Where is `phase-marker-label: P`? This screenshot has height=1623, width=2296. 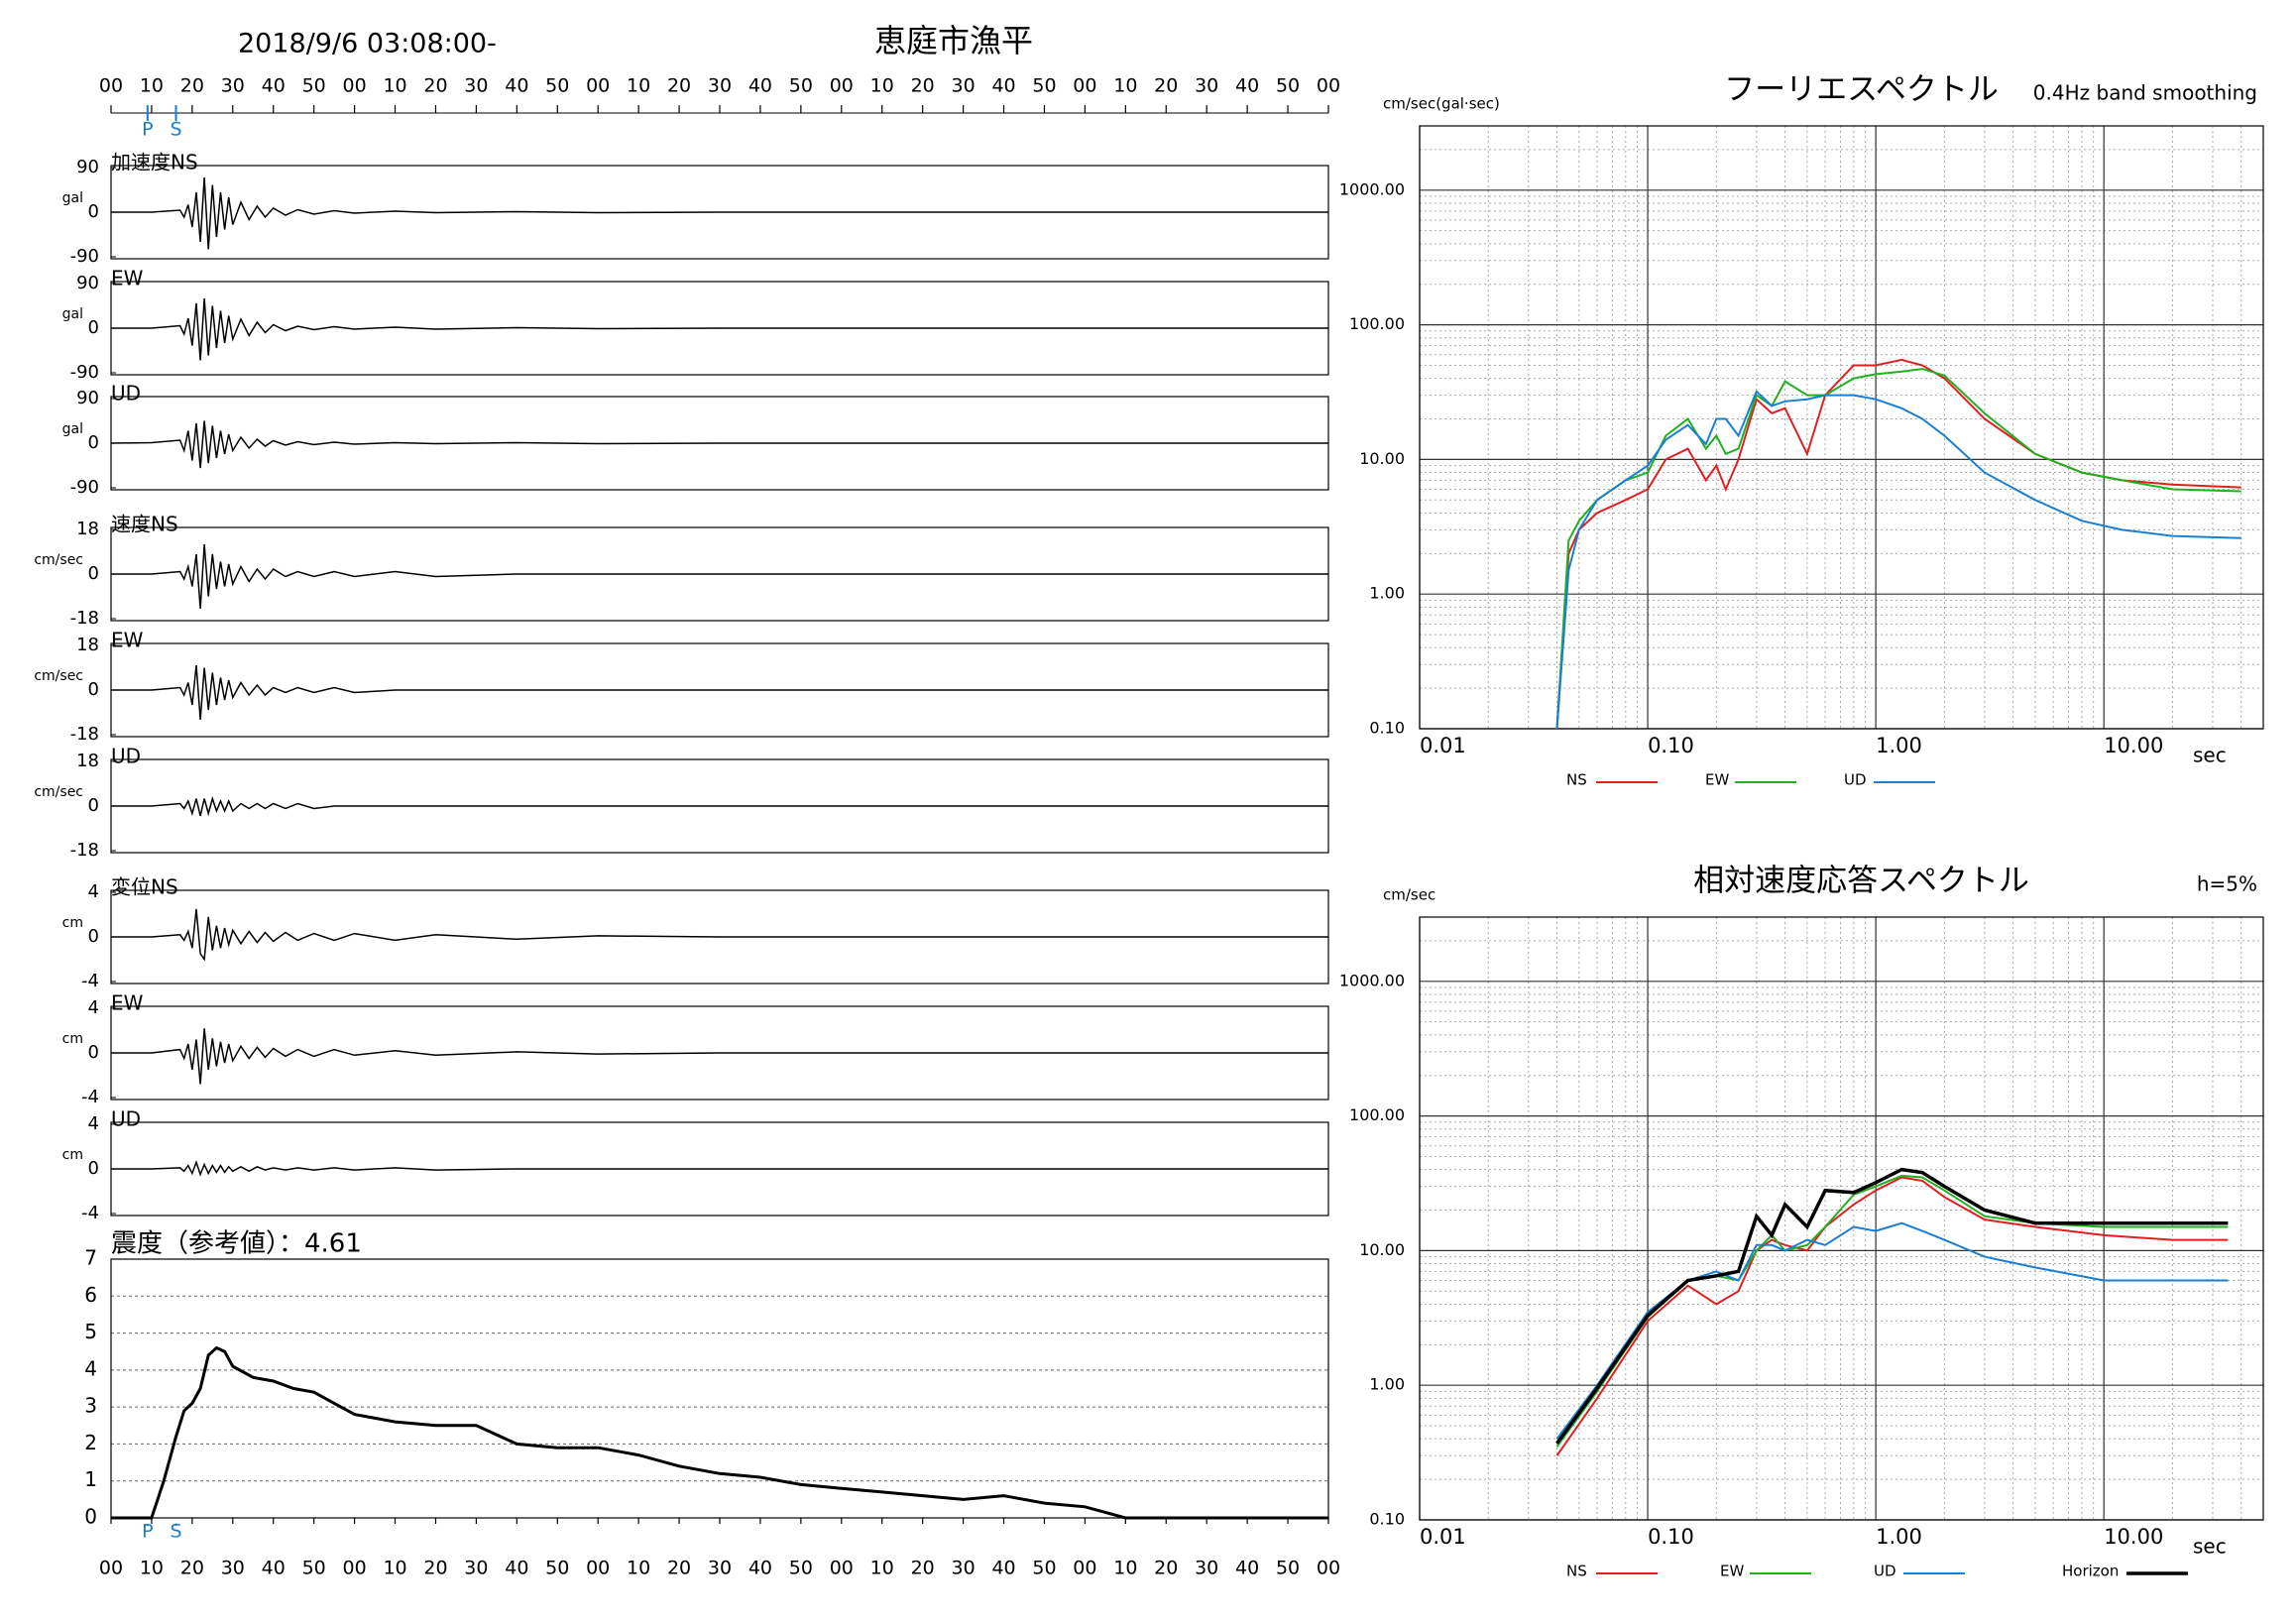 phase-marker-label: P is located at coordinates (148, 1532).